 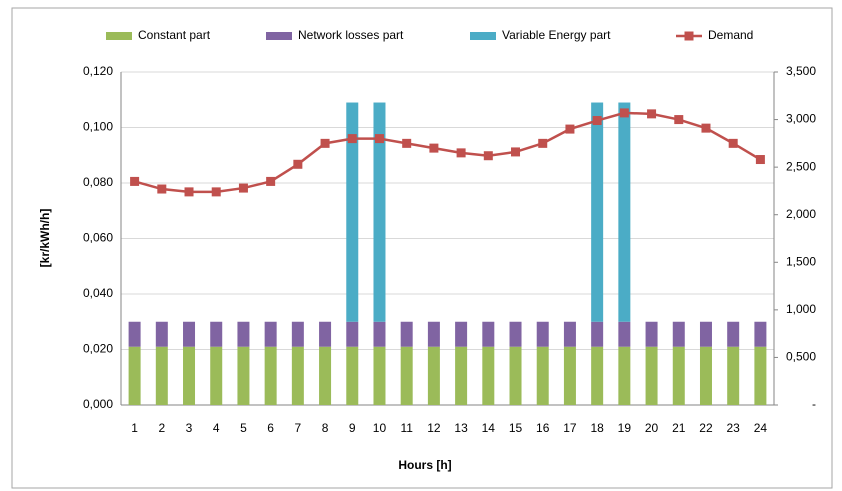 What do you see at coordinates (98, 293) in the screenshot?
I see `y-tick-label: 0,040` at bounding box center [98, 293].